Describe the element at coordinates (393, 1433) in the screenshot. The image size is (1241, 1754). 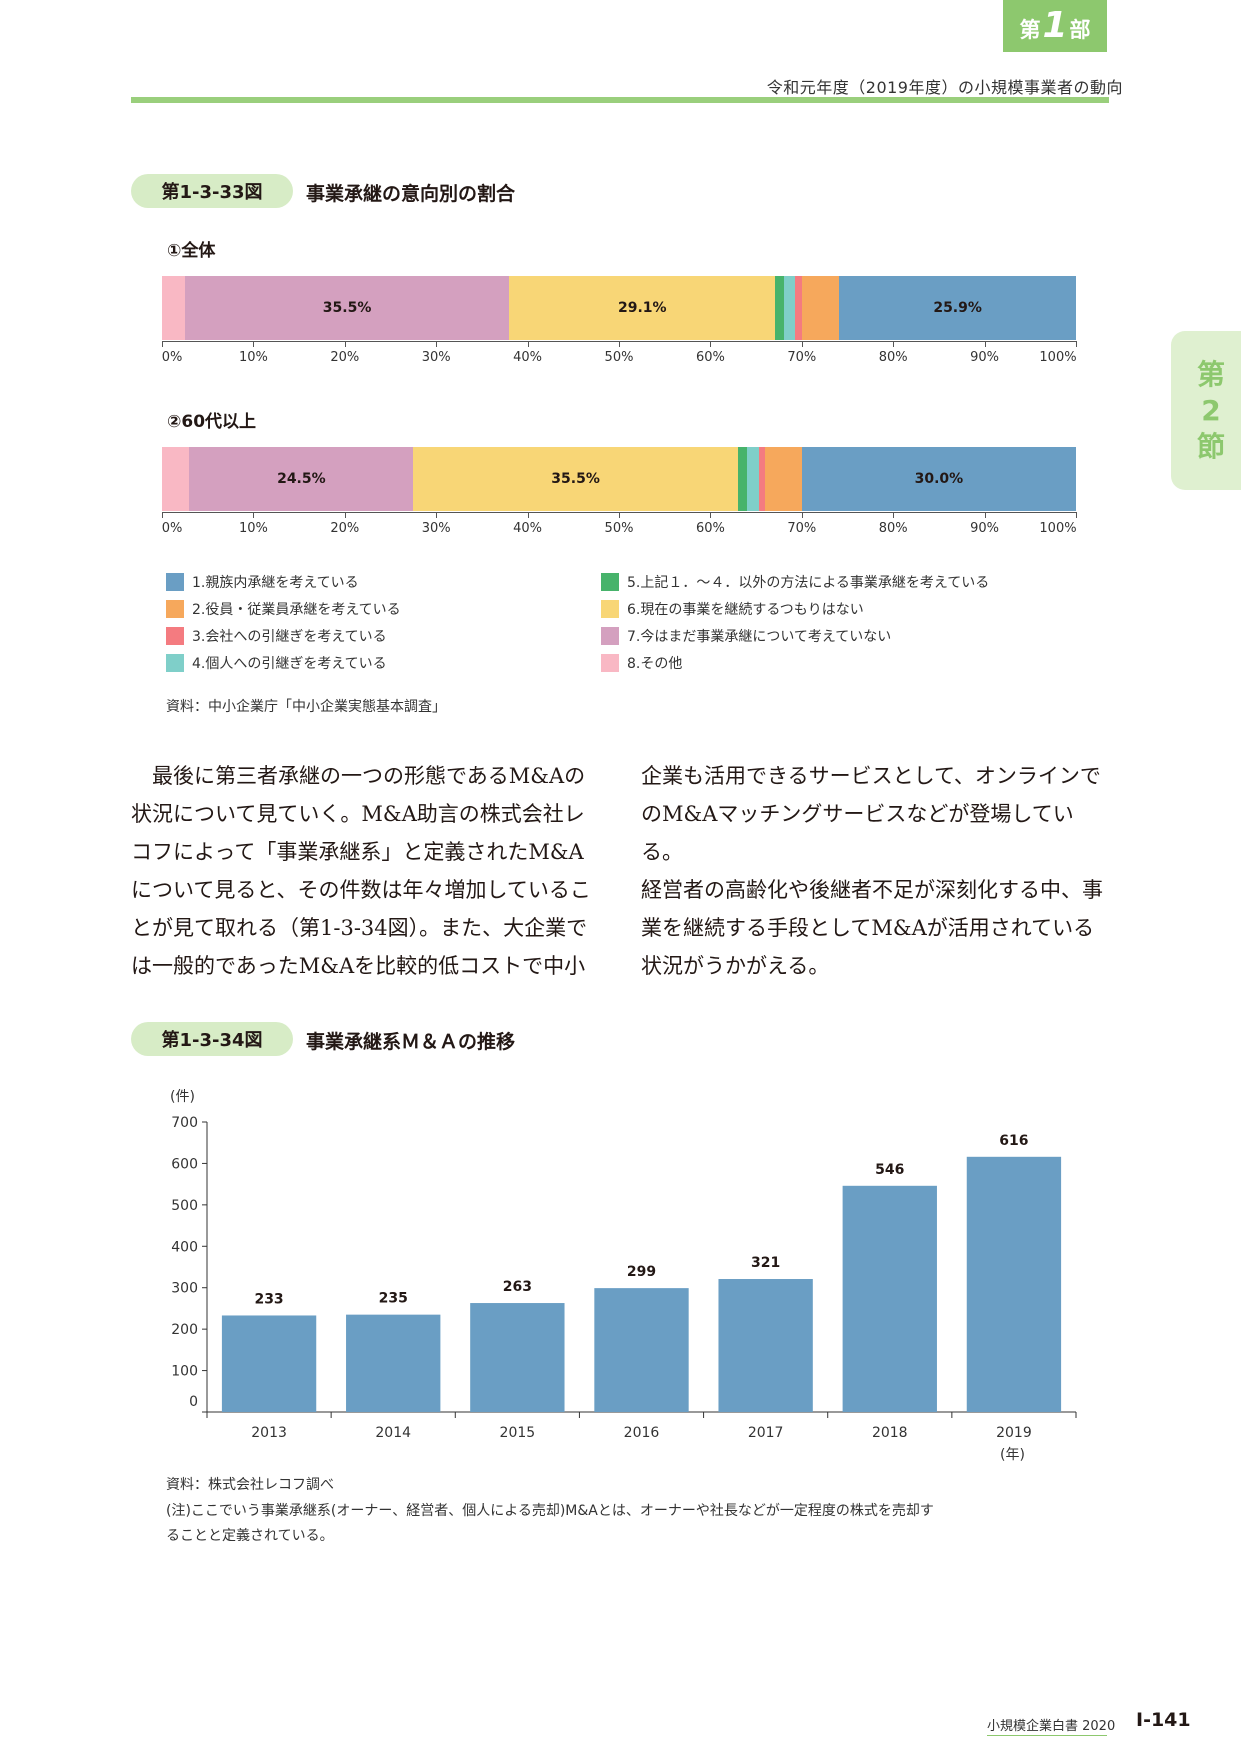
I see `x-tick-label: 2014` at that location.